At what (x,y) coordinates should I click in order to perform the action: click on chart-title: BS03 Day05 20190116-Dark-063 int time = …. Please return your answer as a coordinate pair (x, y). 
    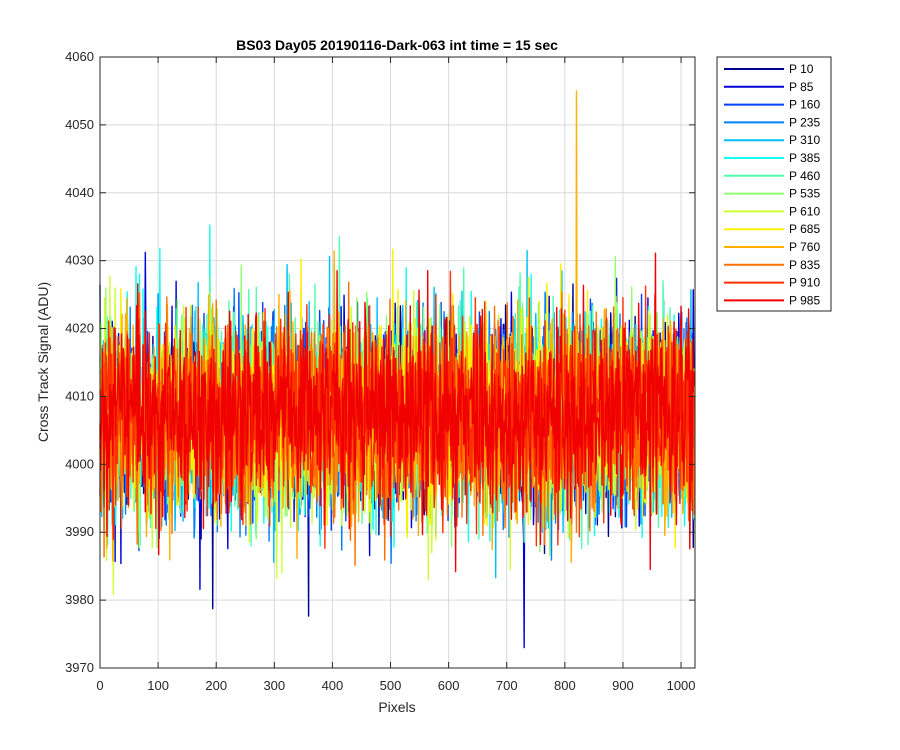
    Looking at the image, I should click on (397, 45).